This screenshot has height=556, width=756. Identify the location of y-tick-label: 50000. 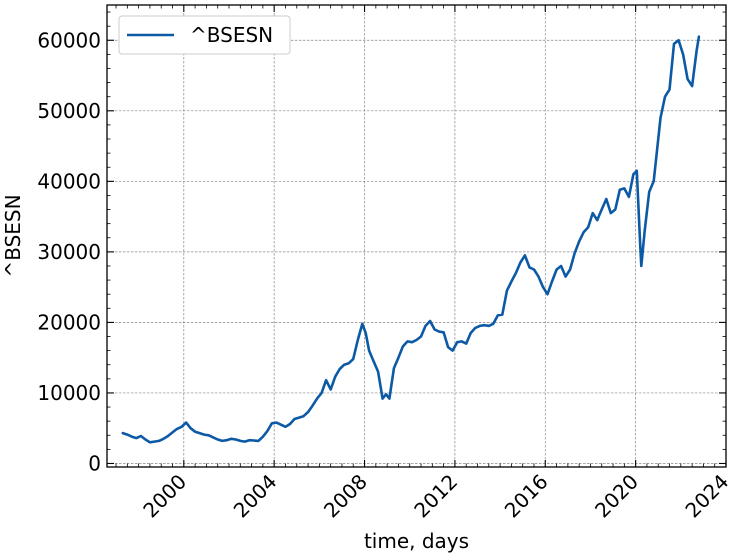
(69, 111).